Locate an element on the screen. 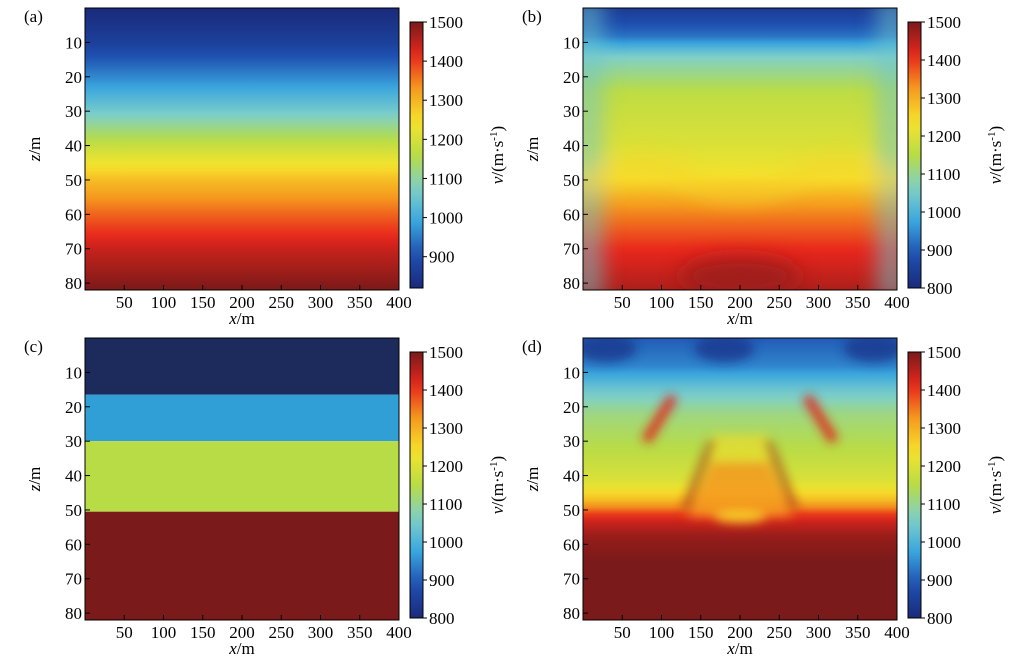 This screenshot has width=1011, height=672. panel-label: (c) is located at coordinates (33, 346).